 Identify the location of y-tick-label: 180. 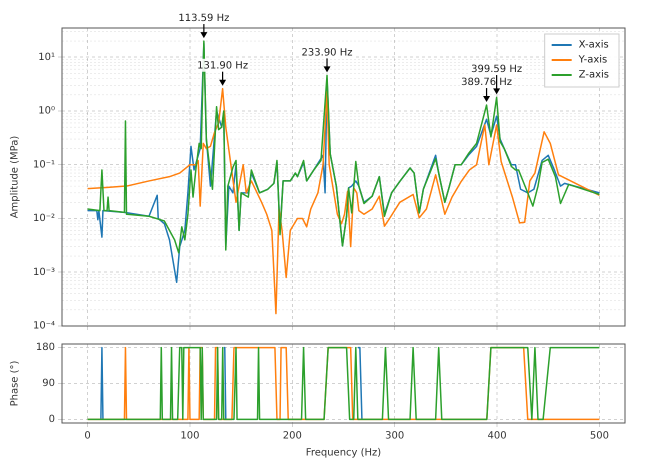
(45, 348).